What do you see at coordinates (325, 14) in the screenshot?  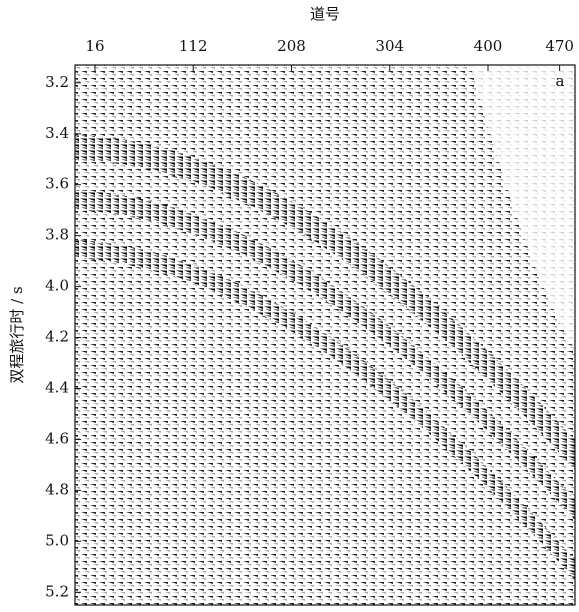 I see `x-axis-title: 道号` at bounding box center [325, 14].